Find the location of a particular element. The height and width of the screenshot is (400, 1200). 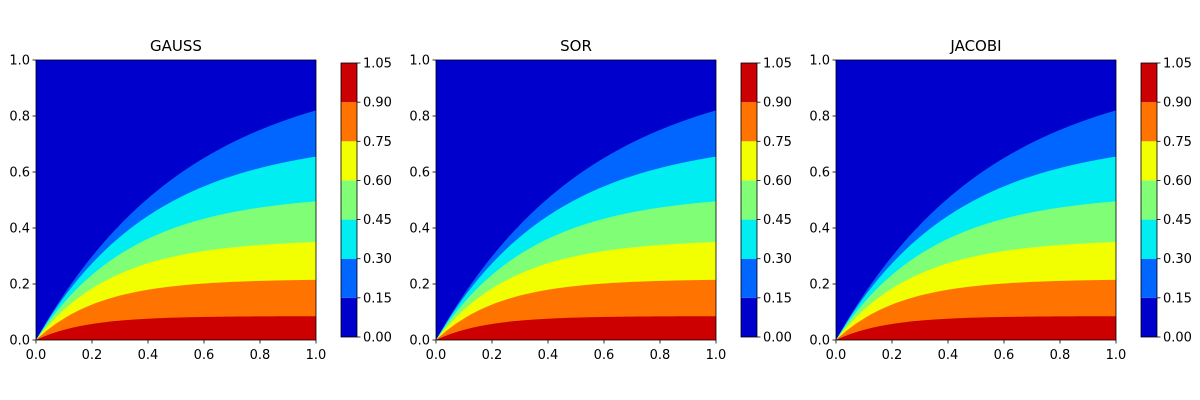

panel-title: JACOBI is located at coordinates (975, 46).